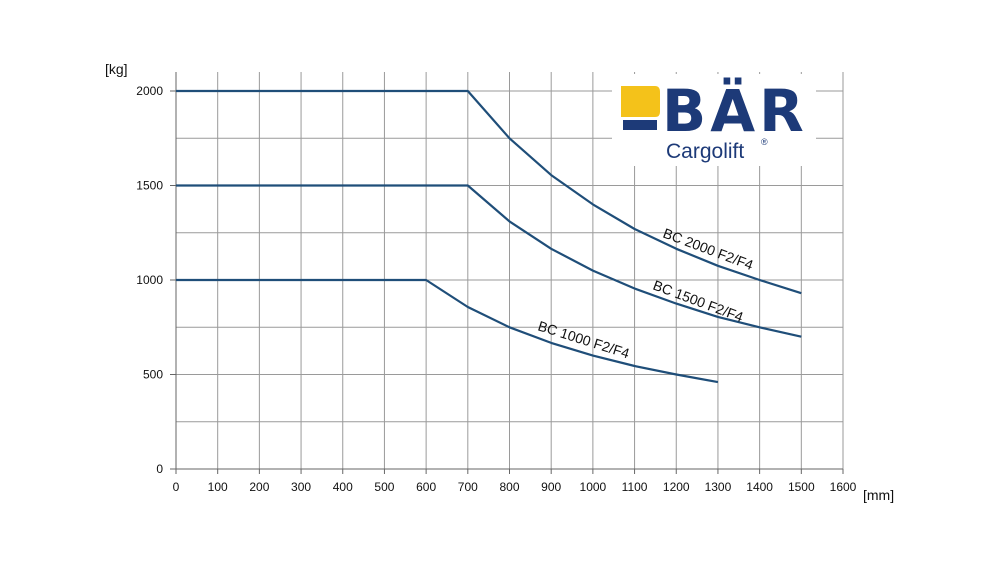 The image size is (998, 561). Describe the element at coordinates (640, 101) in the screenshot. I see `logo-yellow-shape` at that location.